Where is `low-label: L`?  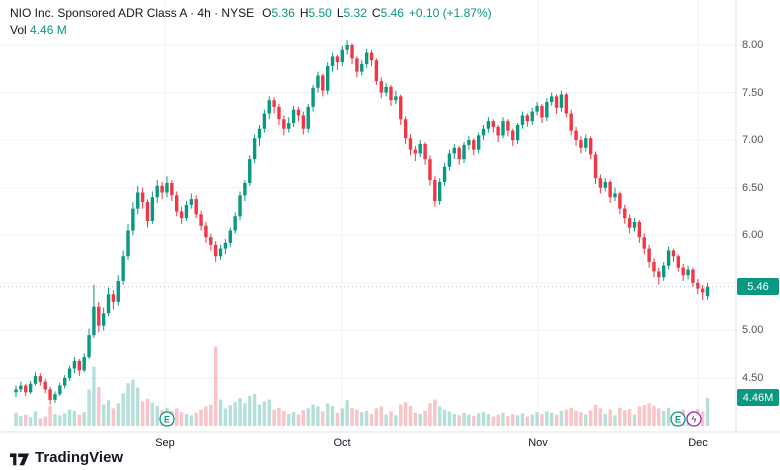
low-label: L is located at coordinates (340, 13).